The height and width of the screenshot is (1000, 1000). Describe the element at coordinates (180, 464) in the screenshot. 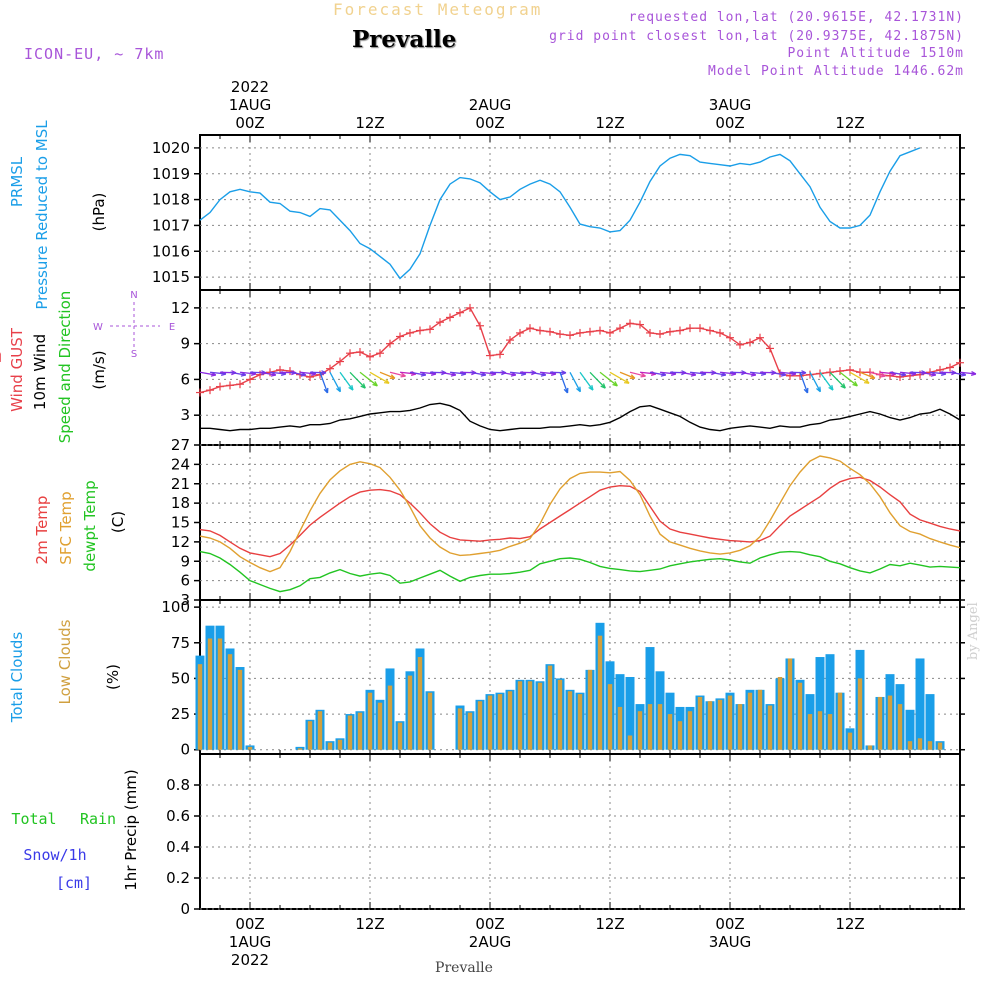

I see `y-tick-label: 24` at that location.